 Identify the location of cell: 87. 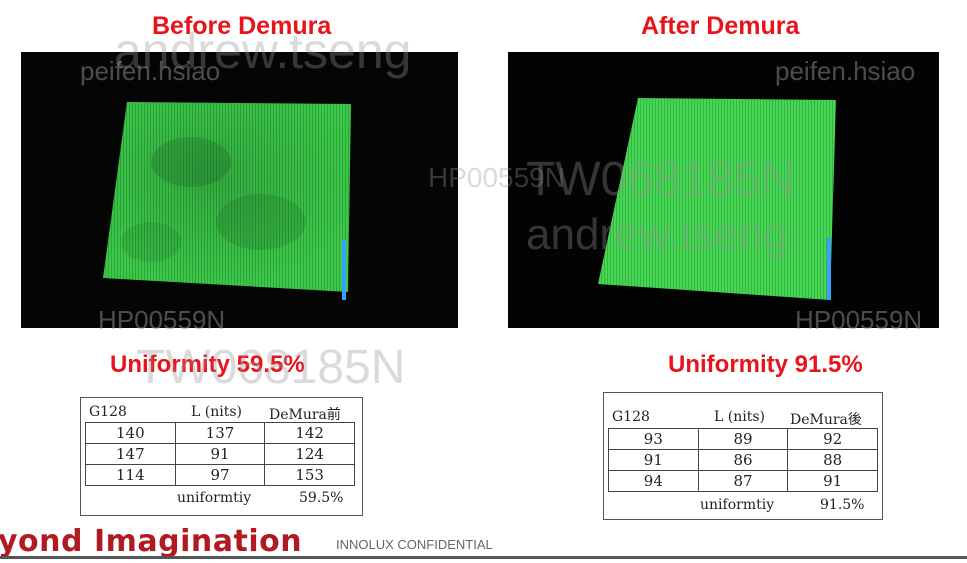
(743, 481).